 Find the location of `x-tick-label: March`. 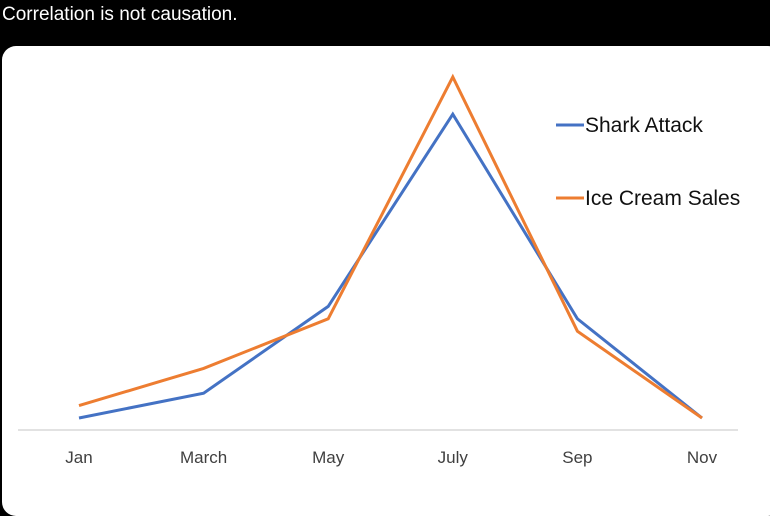

x-tick-label: March is located at coordinates (203, 457).